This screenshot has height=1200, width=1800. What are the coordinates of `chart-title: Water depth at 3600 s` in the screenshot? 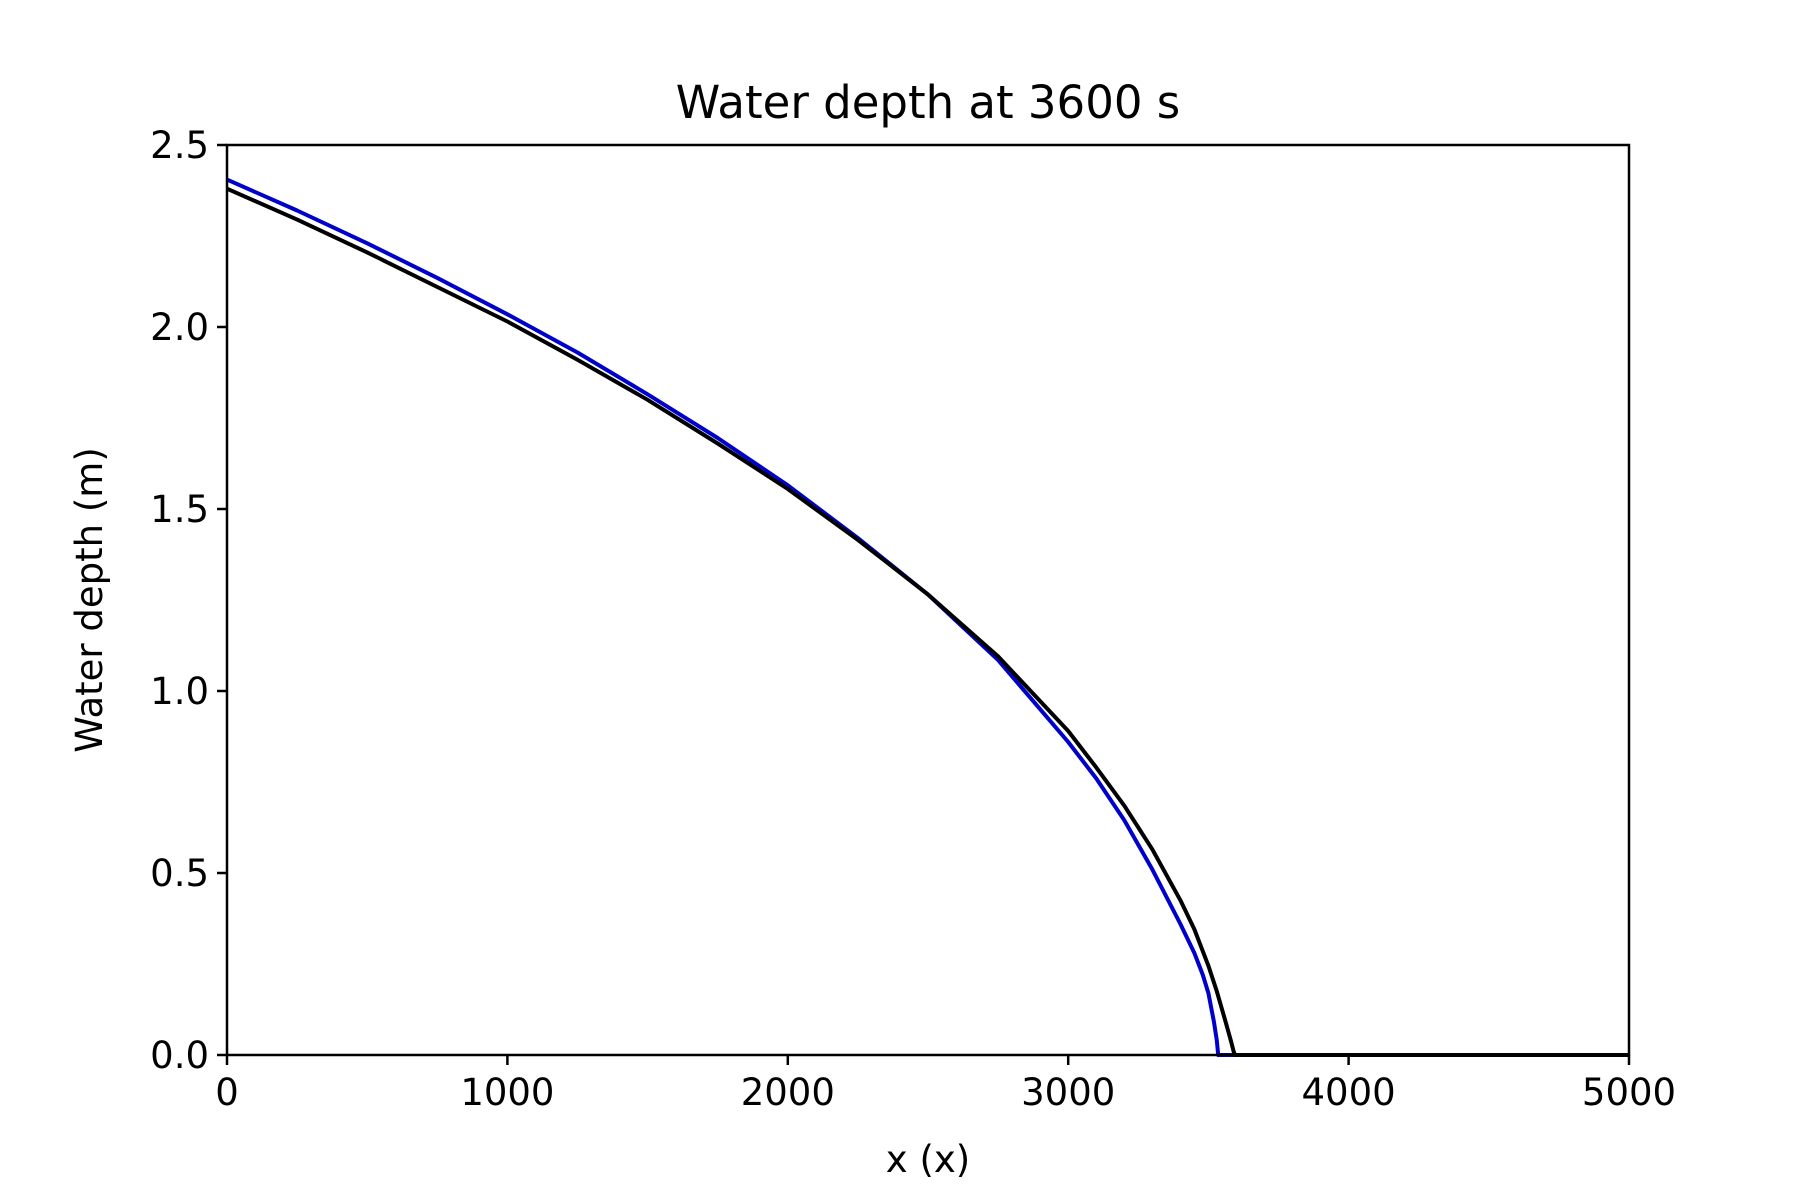 It's located at (928, 102).